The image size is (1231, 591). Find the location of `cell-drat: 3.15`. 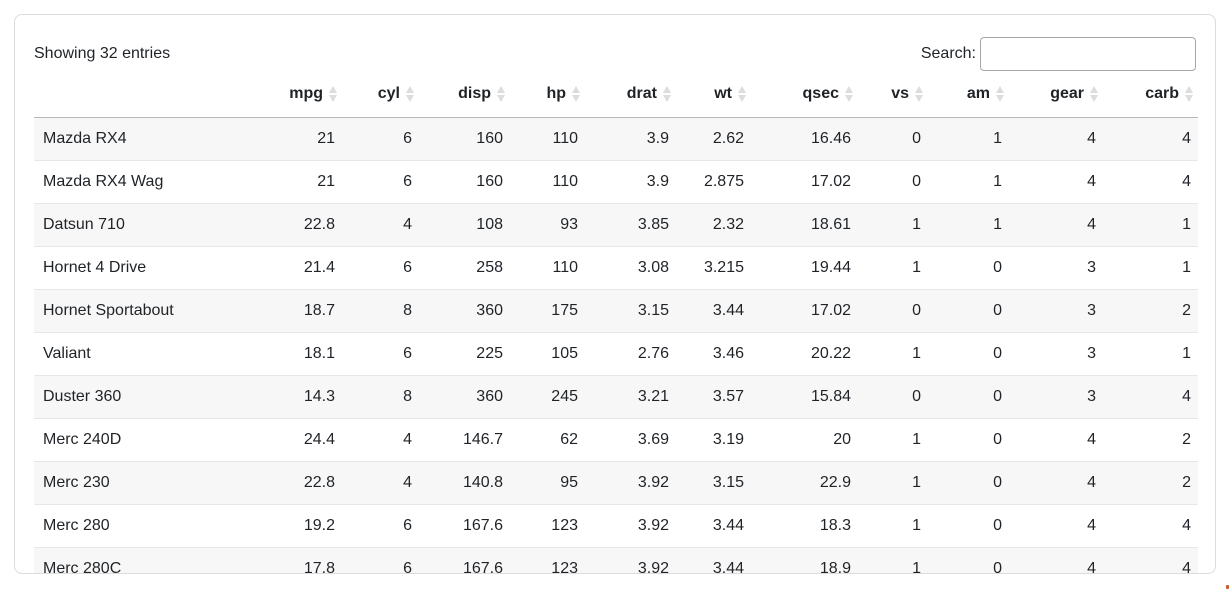

cell-drat: 3.15 is located at coordinates (630, 311).